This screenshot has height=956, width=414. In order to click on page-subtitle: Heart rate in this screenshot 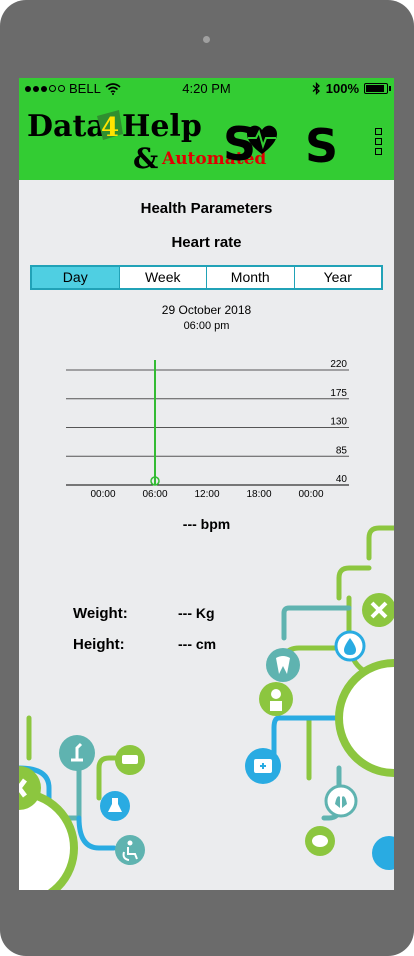, I will do `click(206, 242)`.